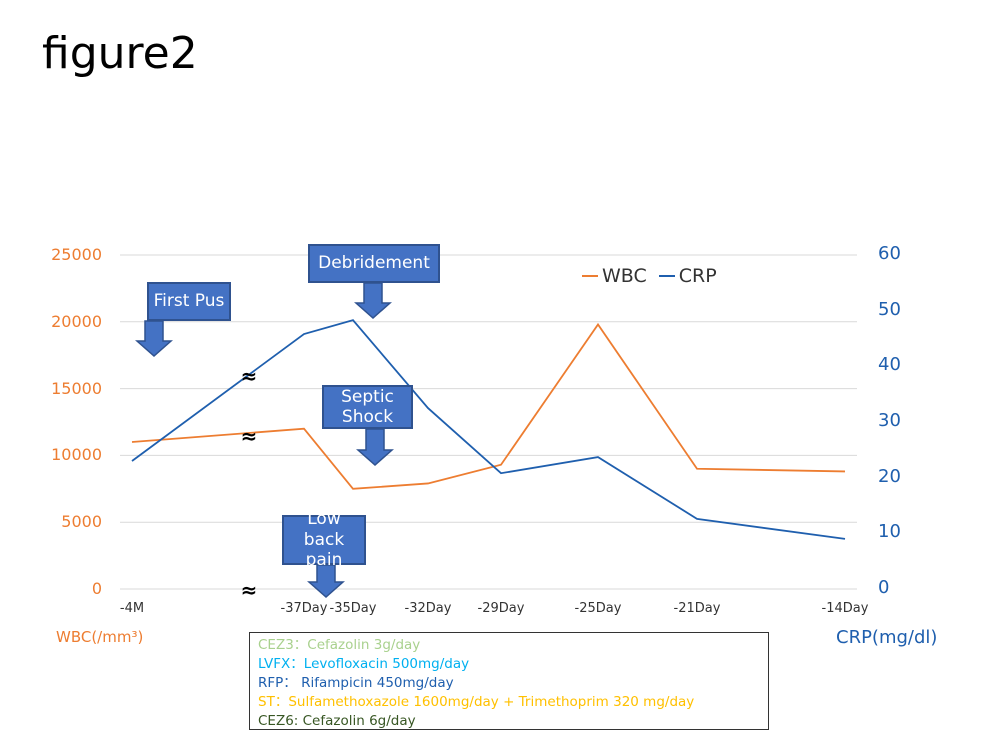 The height and width of the screenshot is (740, 986). I want to click on callout-label: Debridement, so click(374, 263).